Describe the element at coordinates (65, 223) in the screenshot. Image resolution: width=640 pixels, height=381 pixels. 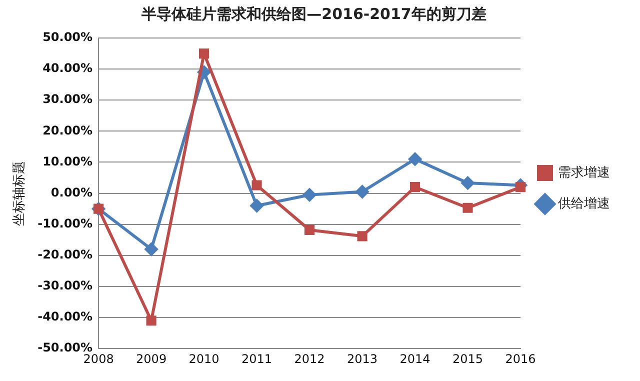
I see `y-tick-label: -10.00%` at that location.